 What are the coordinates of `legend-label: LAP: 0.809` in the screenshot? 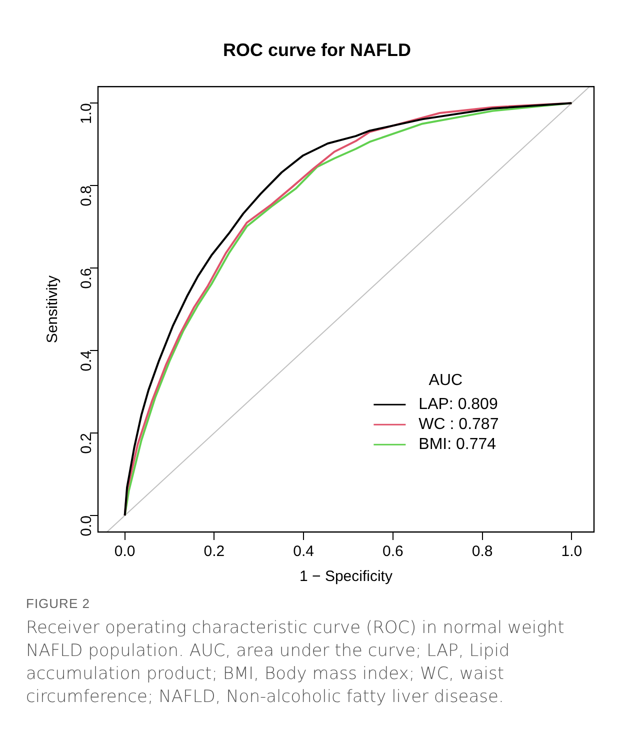 It's located at (458, 404).